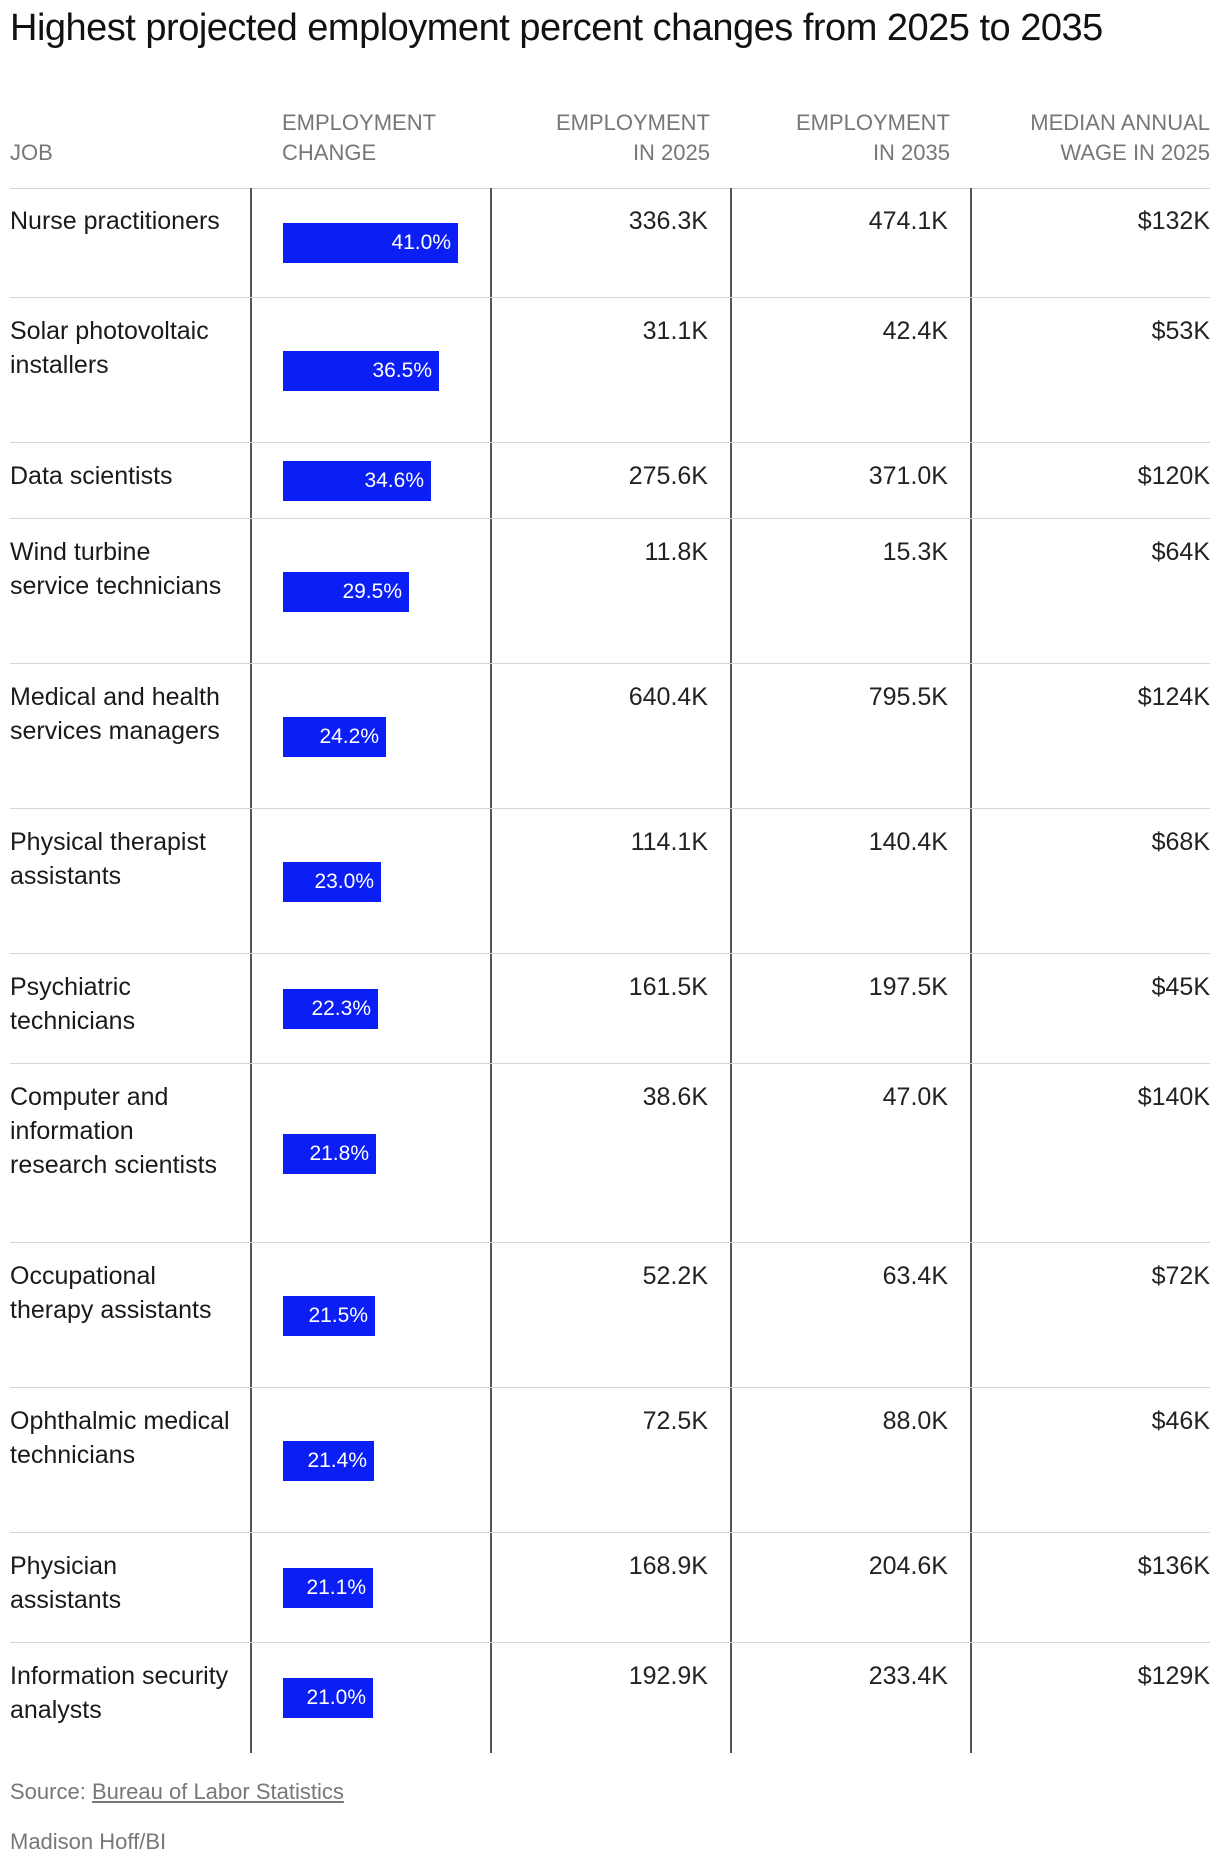 Image resolution: width=1220 pixels, height=1870 pixels. What do you see at coordinates (908, 987) in the screenshot?
I see `employment-2035-value: 197.5K` at bounding box center [908, 987].